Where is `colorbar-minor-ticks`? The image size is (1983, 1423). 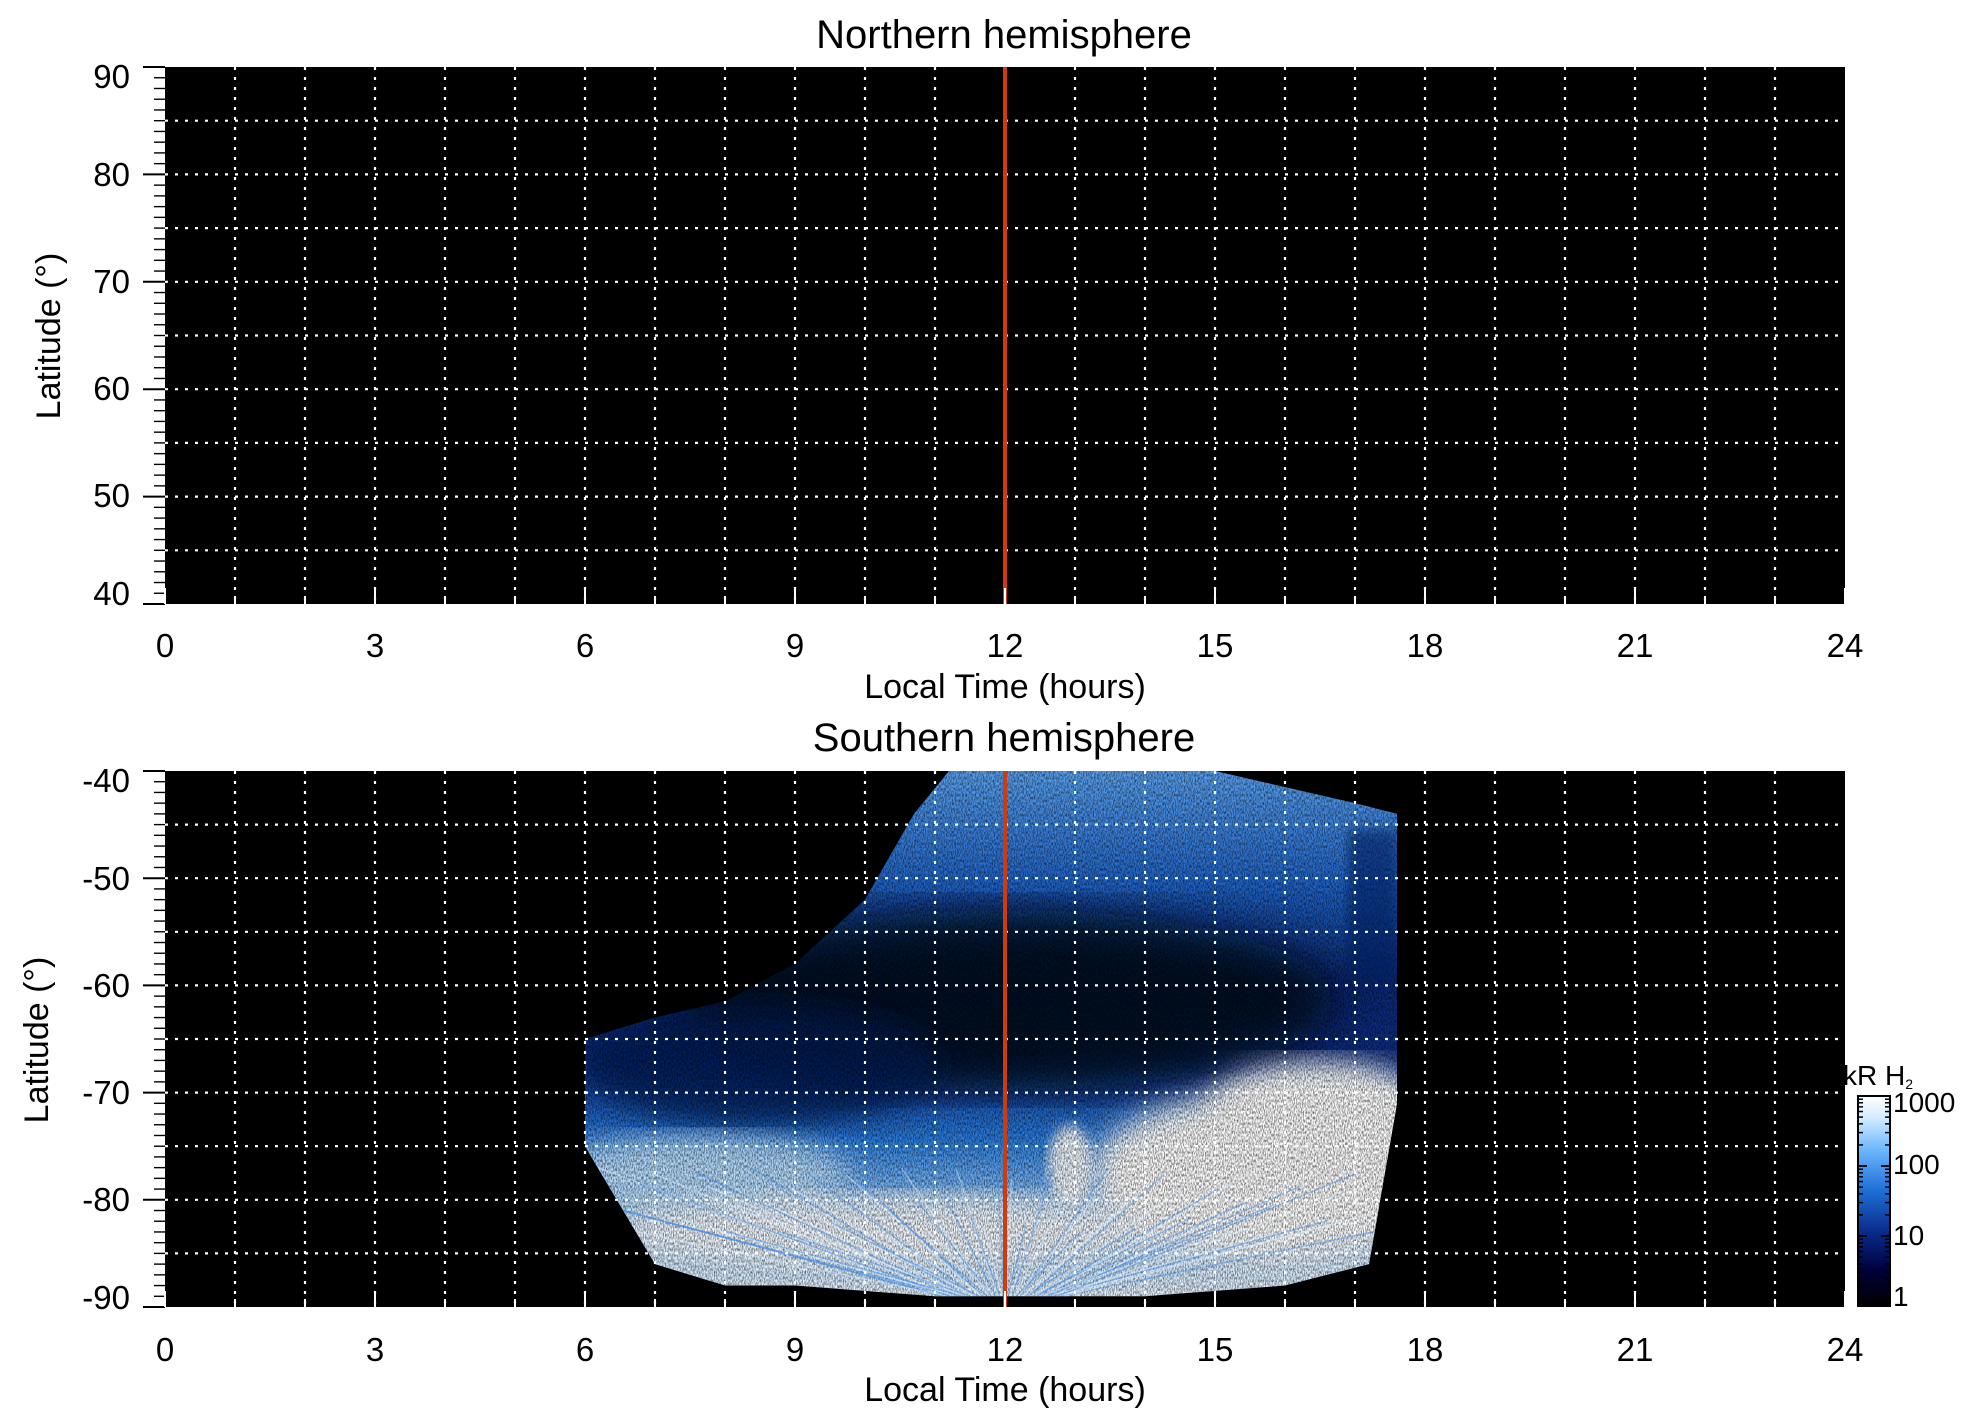
colorbar-minor-ticks is located at coordinates (1874, 1201).